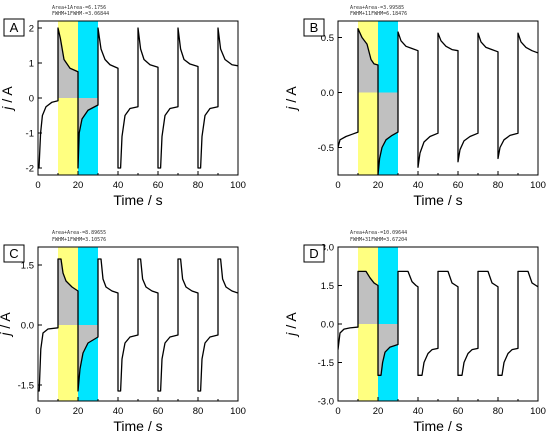 This screenshot has height=445, width=550. I want to click on fwhm-annotation: FWHM+1FWHM=3.10576, so click(79, 240).